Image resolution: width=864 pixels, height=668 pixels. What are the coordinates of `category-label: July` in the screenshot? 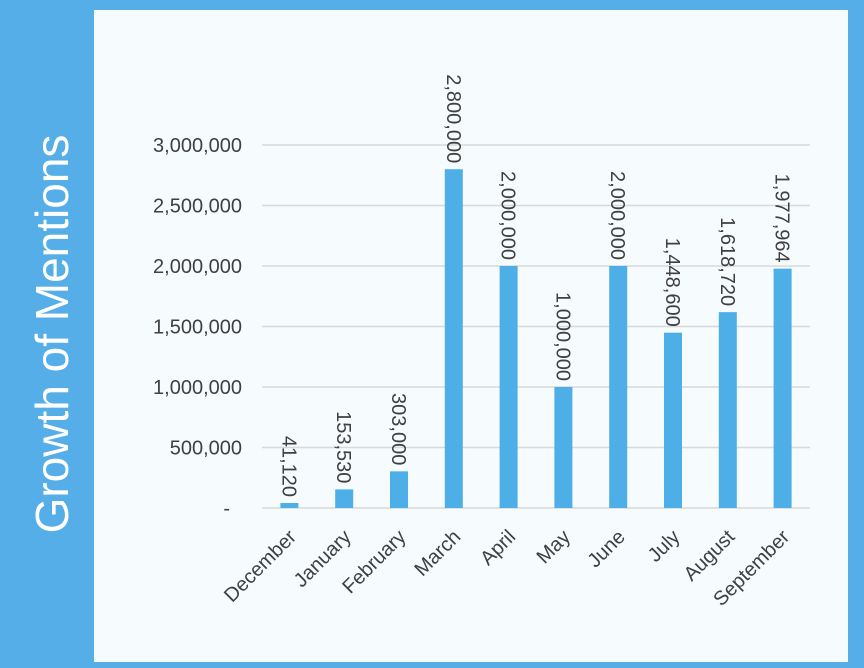 It's located at (664, 546).